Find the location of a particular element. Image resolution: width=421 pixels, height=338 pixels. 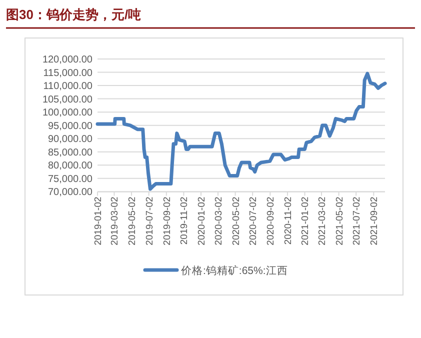

y-tick-label: 115,000.00 is located at coordinates (68, 73).